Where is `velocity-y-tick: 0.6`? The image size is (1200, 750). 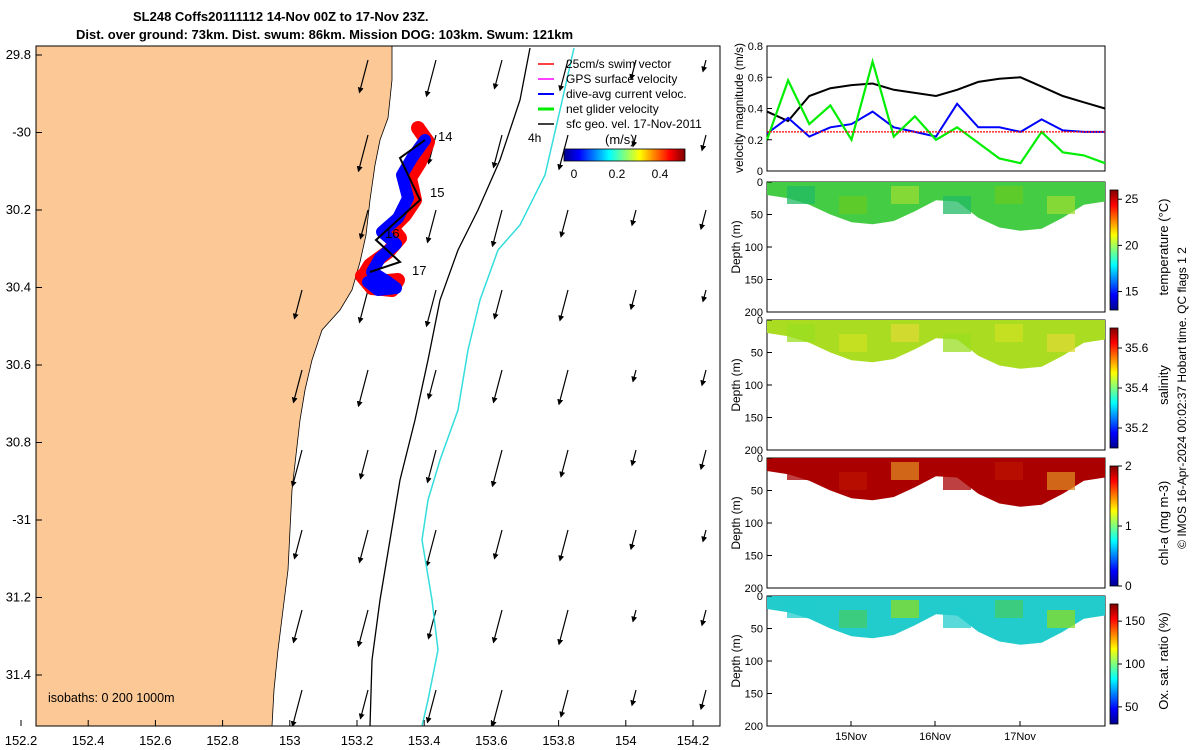 velocity-y-tick: 0.6 is located at coordinates (760, 78).